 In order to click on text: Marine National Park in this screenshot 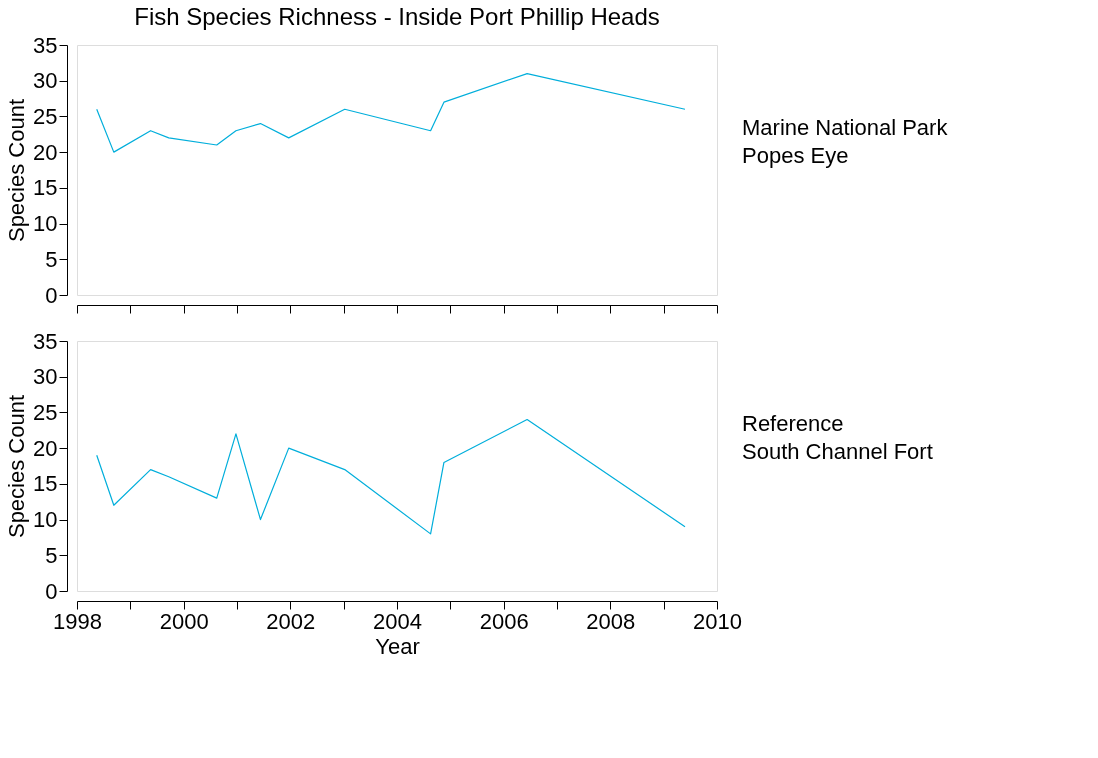, I will do `click(845, 127)`.